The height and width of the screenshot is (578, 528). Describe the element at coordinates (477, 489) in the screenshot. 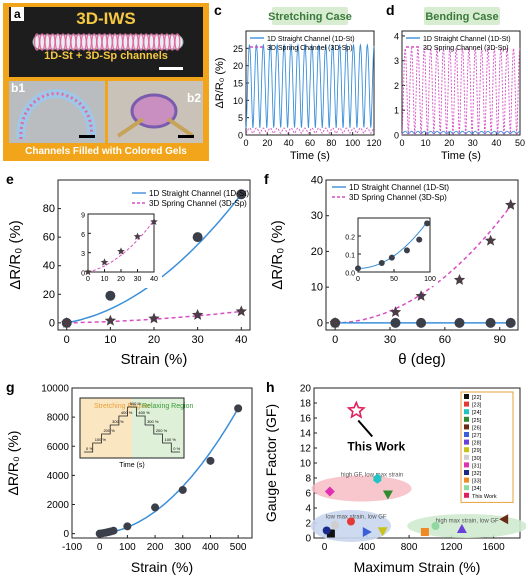

I see `legend-entry: [34]` at that location.